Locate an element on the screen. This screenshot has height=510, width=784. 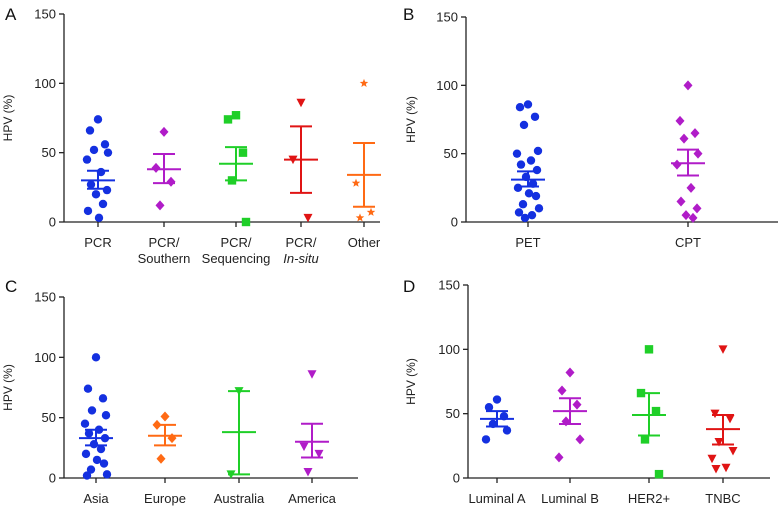
x-tick-label: In-situ is located at coordinates (300, 258).